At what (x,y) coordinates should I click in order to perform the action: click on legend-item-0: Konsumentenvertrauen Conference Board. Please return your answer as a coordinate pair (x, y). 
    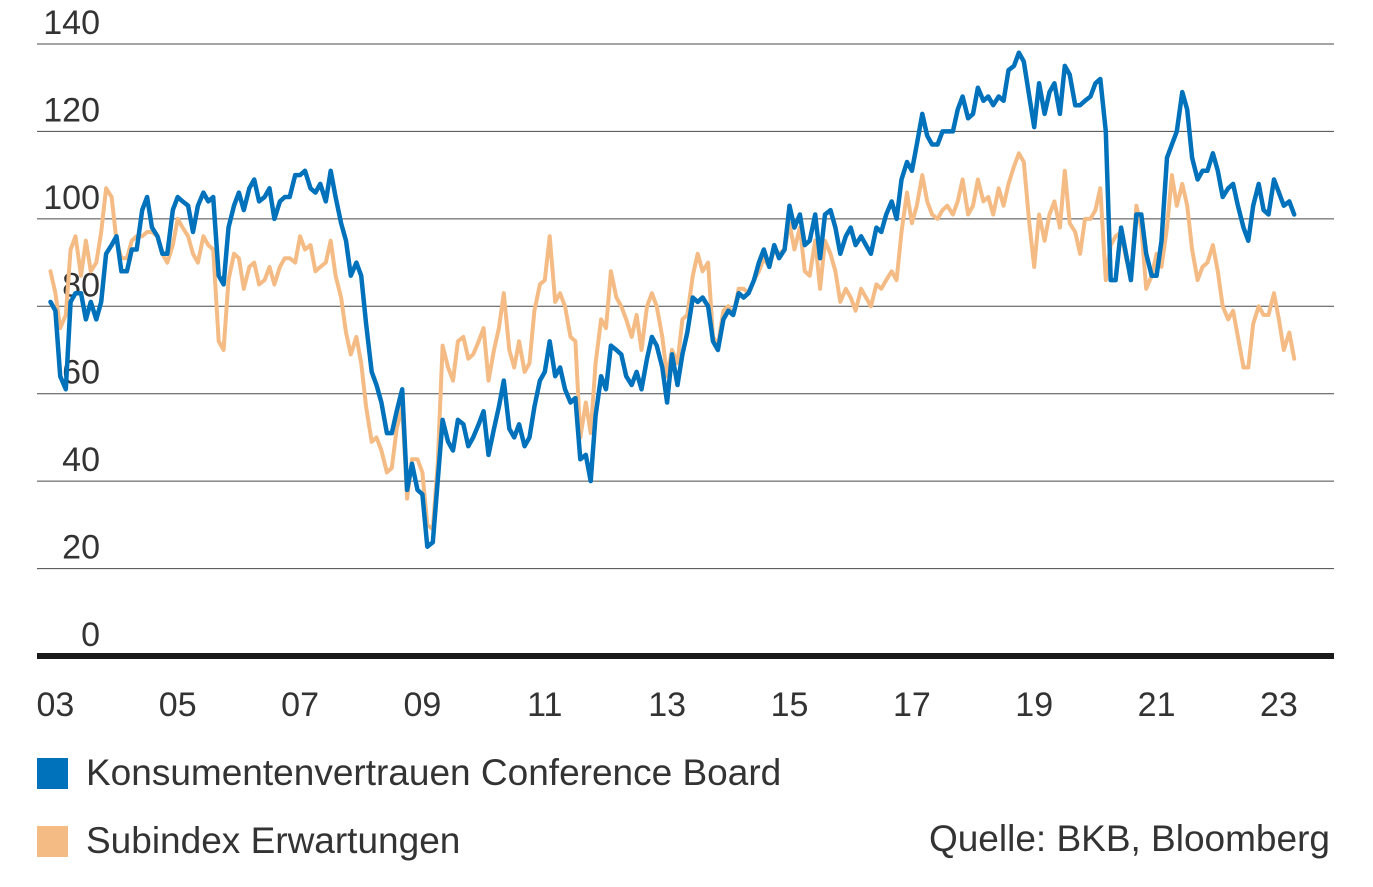
    Looking at the image, I should click on (409, 773).